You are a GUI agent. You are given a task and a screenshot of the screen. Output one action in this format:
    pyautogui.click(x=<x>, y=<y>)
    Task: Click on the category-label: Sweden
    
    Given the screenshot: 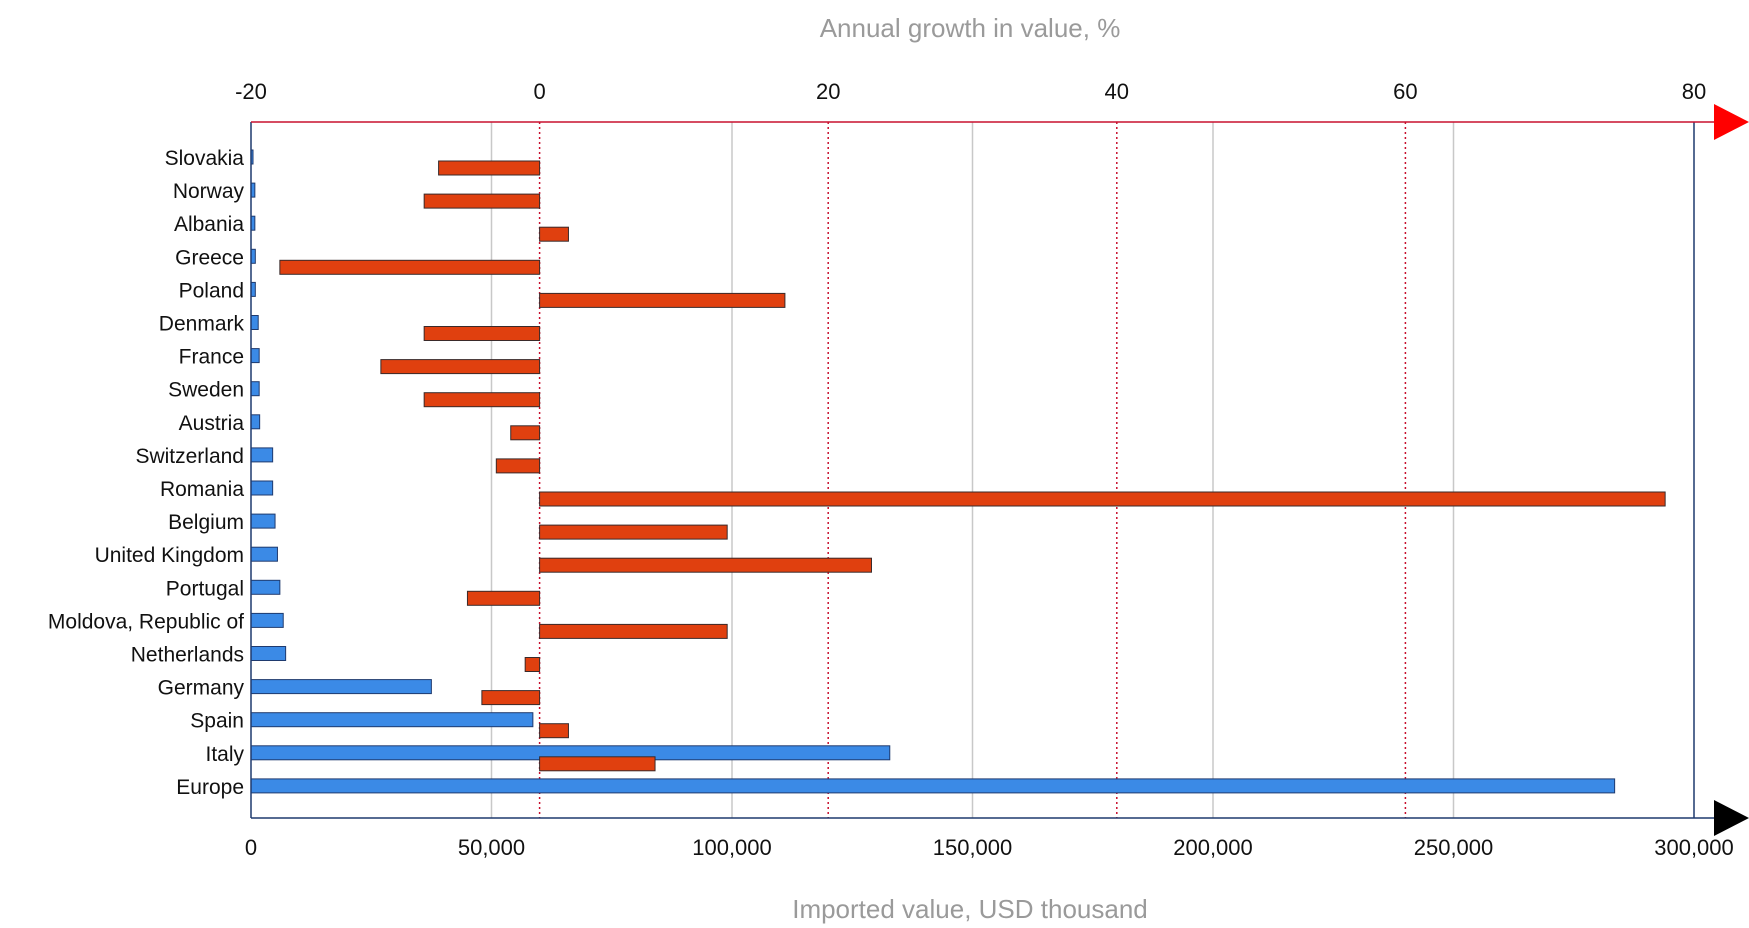 What is the action you would take?
    pyautogui.click(x=206, y=390)
    